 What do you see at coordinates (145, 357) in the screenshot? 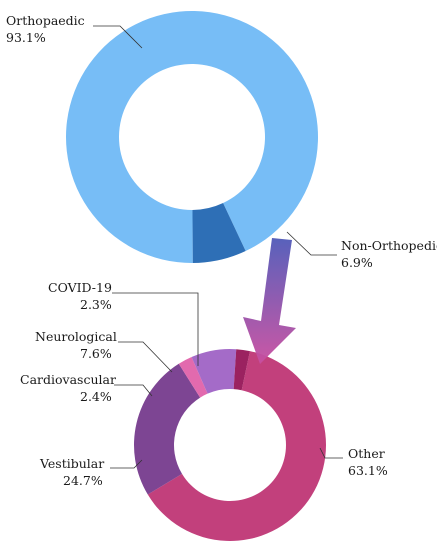
I see `leader-neurological` at bounding box center [145, 357].